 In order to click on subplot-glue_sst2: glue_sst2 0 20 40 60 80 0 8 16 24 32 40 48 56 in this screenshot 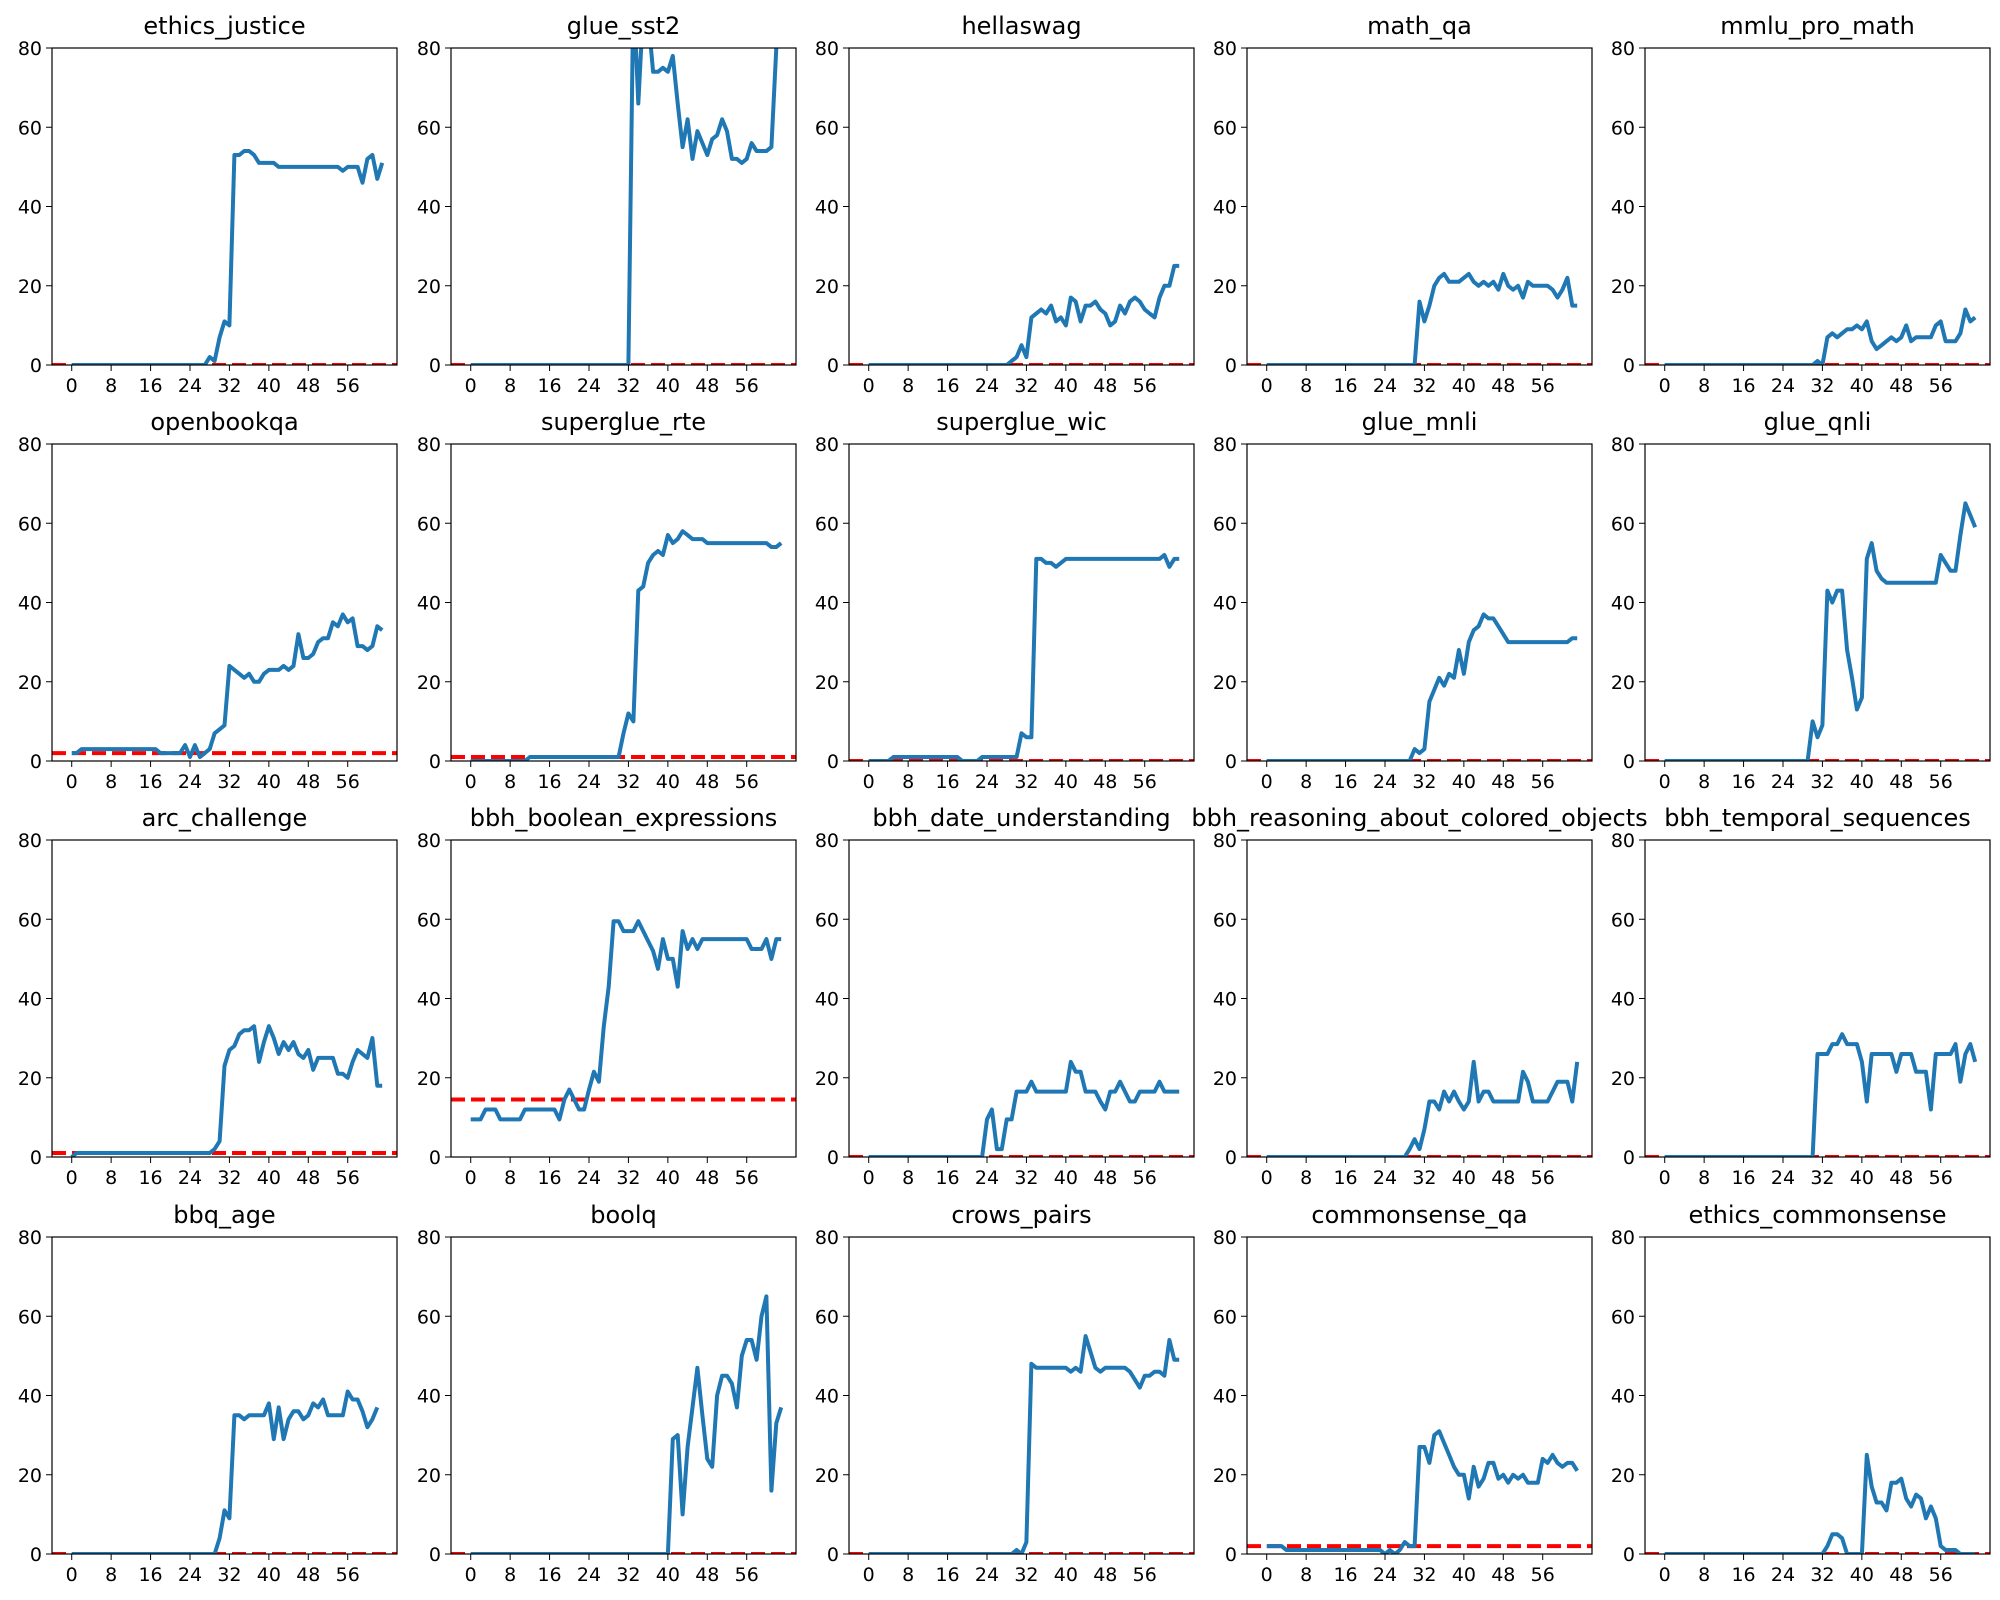, I will do `click(607, 204)`.